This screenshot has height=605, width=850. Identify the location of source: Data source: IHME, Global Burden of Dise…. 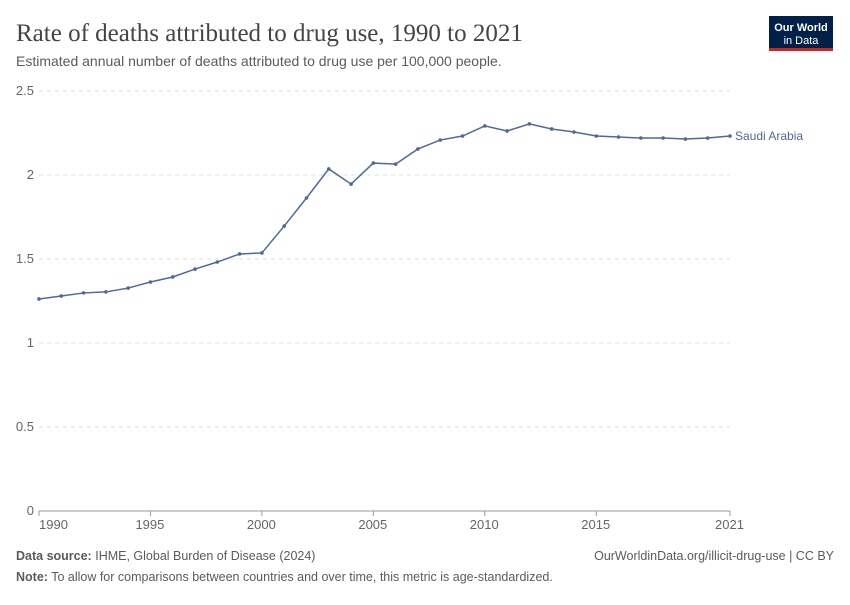
(165, 556).